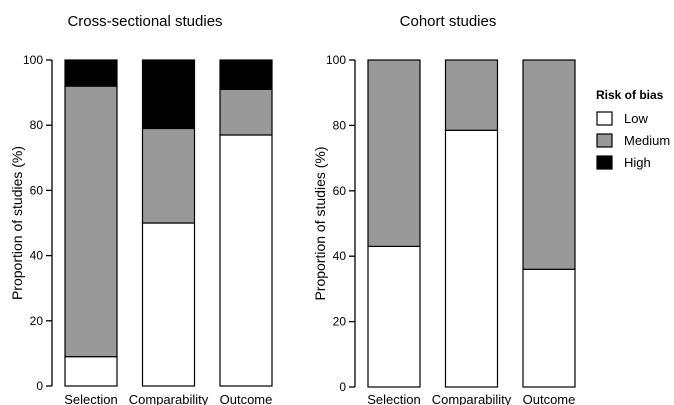 This screenshot has width=674, height=405. Describe the element at coordinates (636, 118) in the screenshot. I see `legend-label: Low` at that location.